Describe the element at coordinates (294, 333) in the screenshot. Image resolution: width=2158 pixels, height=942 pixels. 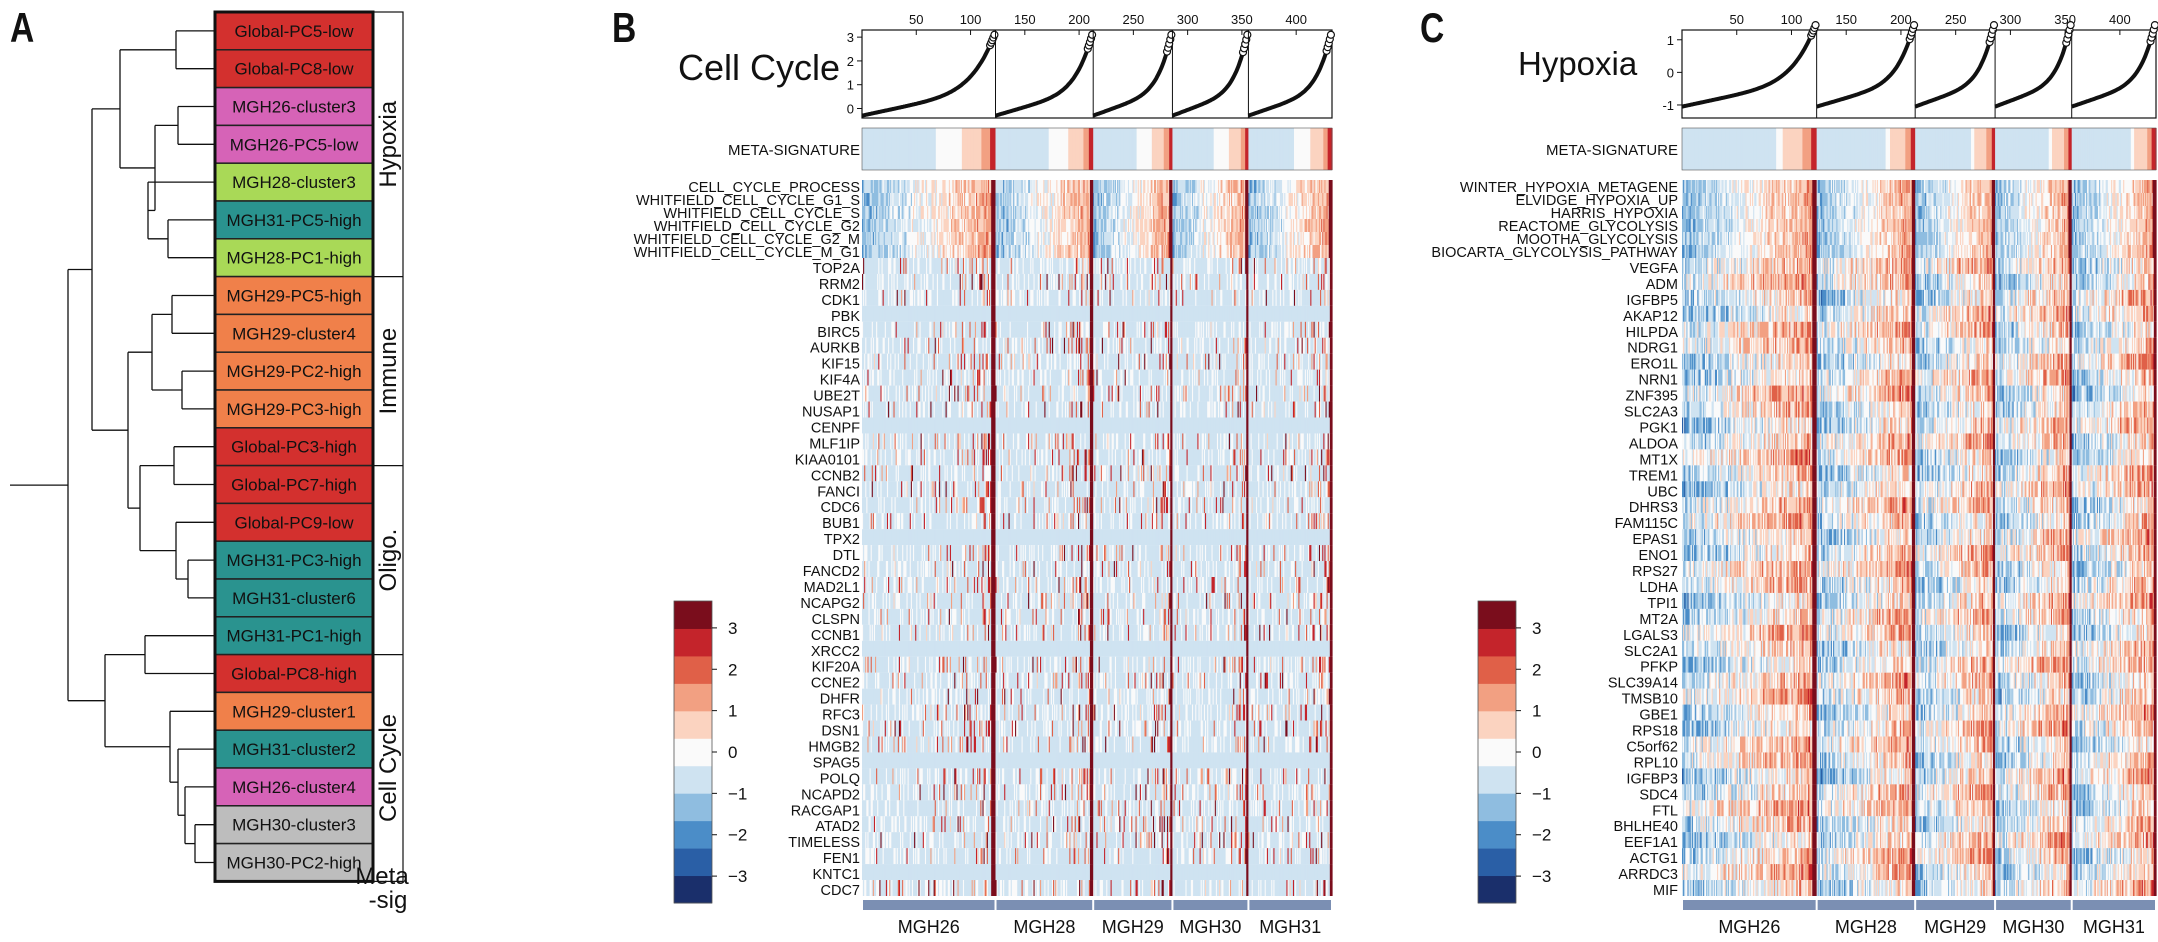
I see `leaf-label: MGH29-cluster4` at that location.